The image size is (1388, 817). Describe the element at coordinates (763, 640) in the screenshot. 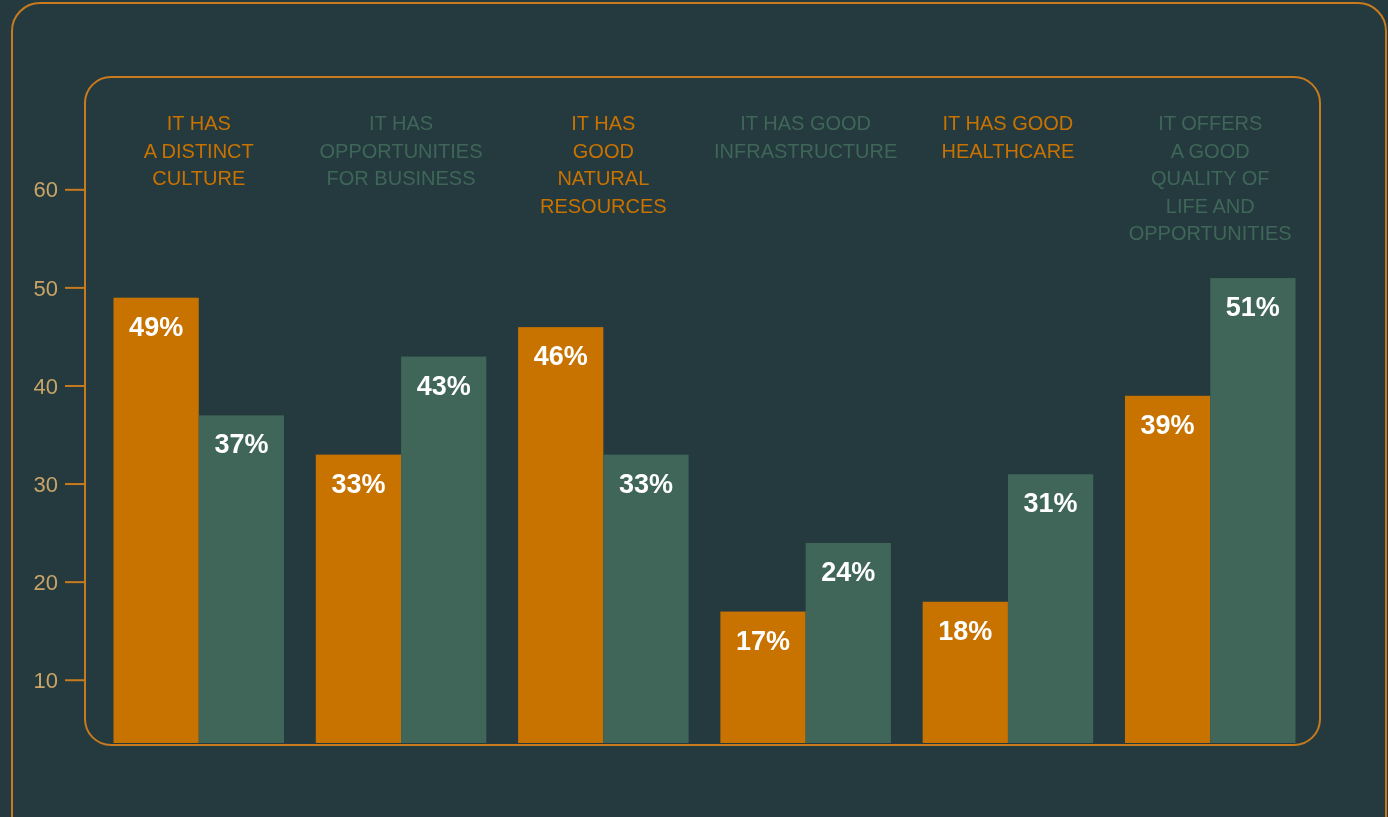

I see `data-label: 17%` at that location.